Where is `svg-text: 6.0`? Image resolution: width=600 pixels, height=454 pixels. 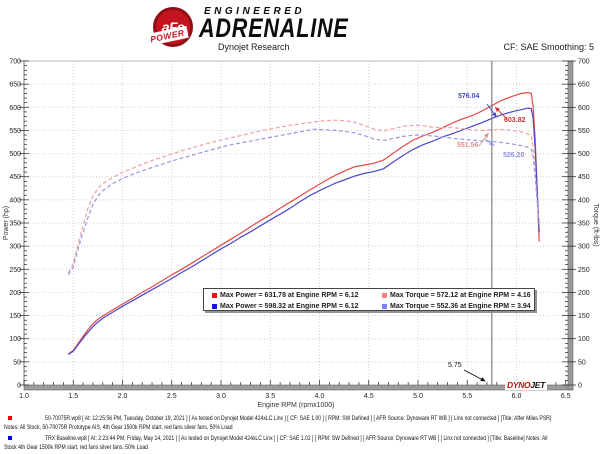
svg-text: 6.0 is located at coordinates (517, 396).